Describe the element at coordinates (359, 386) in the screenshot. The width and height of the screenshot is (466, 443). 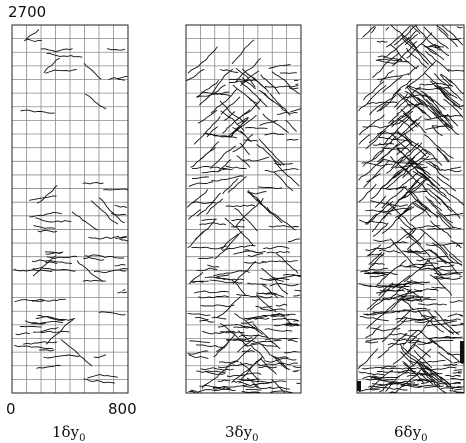
I see `spalling` at that location.